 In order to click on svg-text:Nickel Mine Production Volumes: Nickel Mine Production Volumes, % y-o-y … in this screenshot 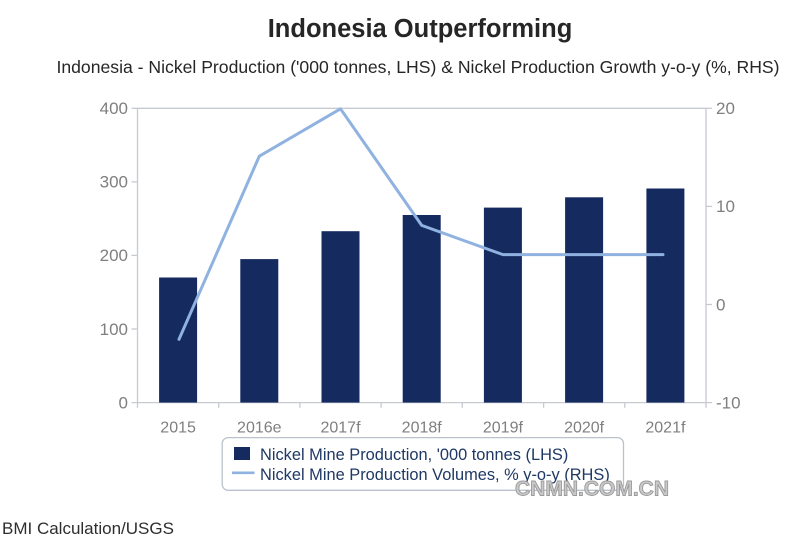, I will do `click(435, 475)`.